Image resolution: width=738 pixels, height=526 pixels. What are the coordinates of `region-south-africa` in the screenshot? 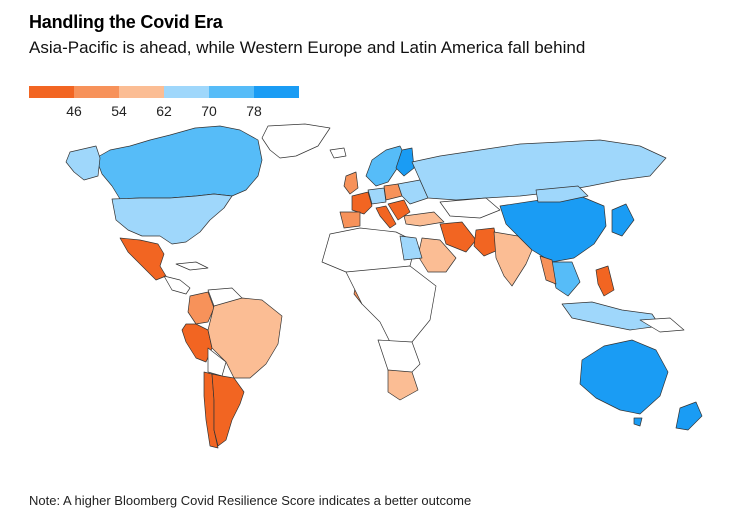 It's located at (403, 385).